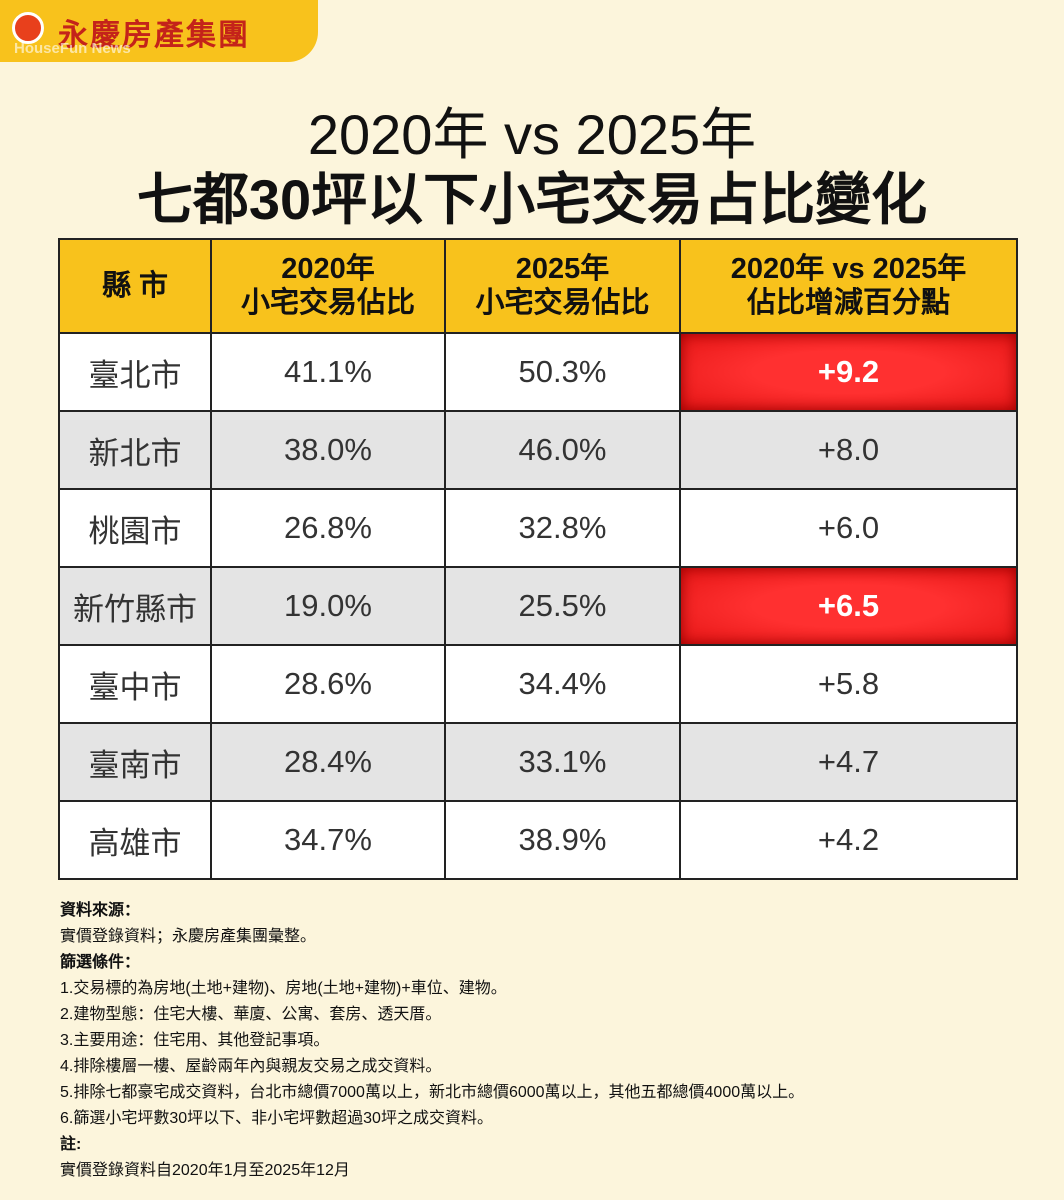 Image resolution: width=1064 pixels, height=1200 pixels. Describe the element at coordinates (328, 528) in the screenshot. I see `table-cell: 26.8%` at that location.